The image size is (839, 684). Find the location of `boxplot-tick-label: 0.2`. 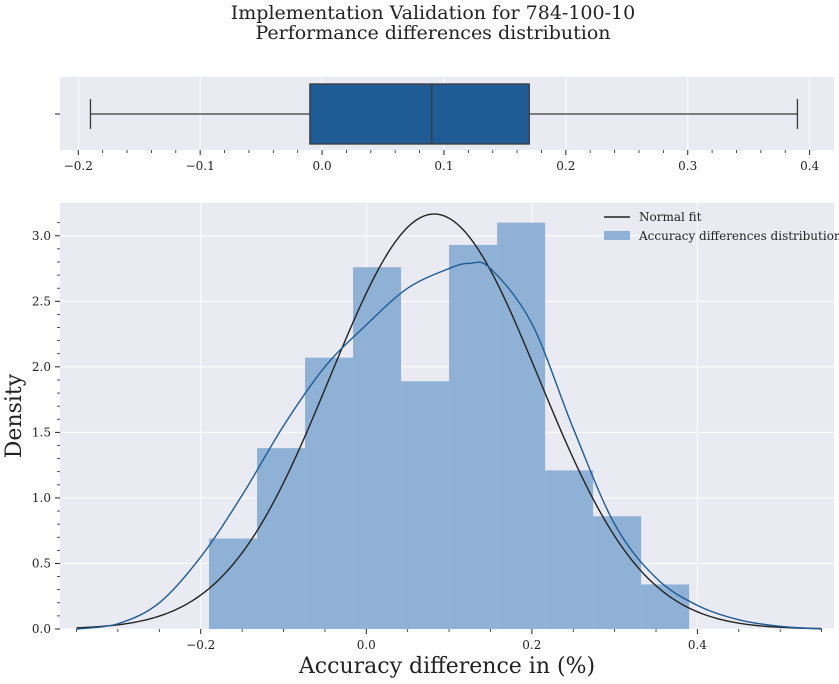

boxplot-tick-label: 0.2 is located at coordinates (565, 166).